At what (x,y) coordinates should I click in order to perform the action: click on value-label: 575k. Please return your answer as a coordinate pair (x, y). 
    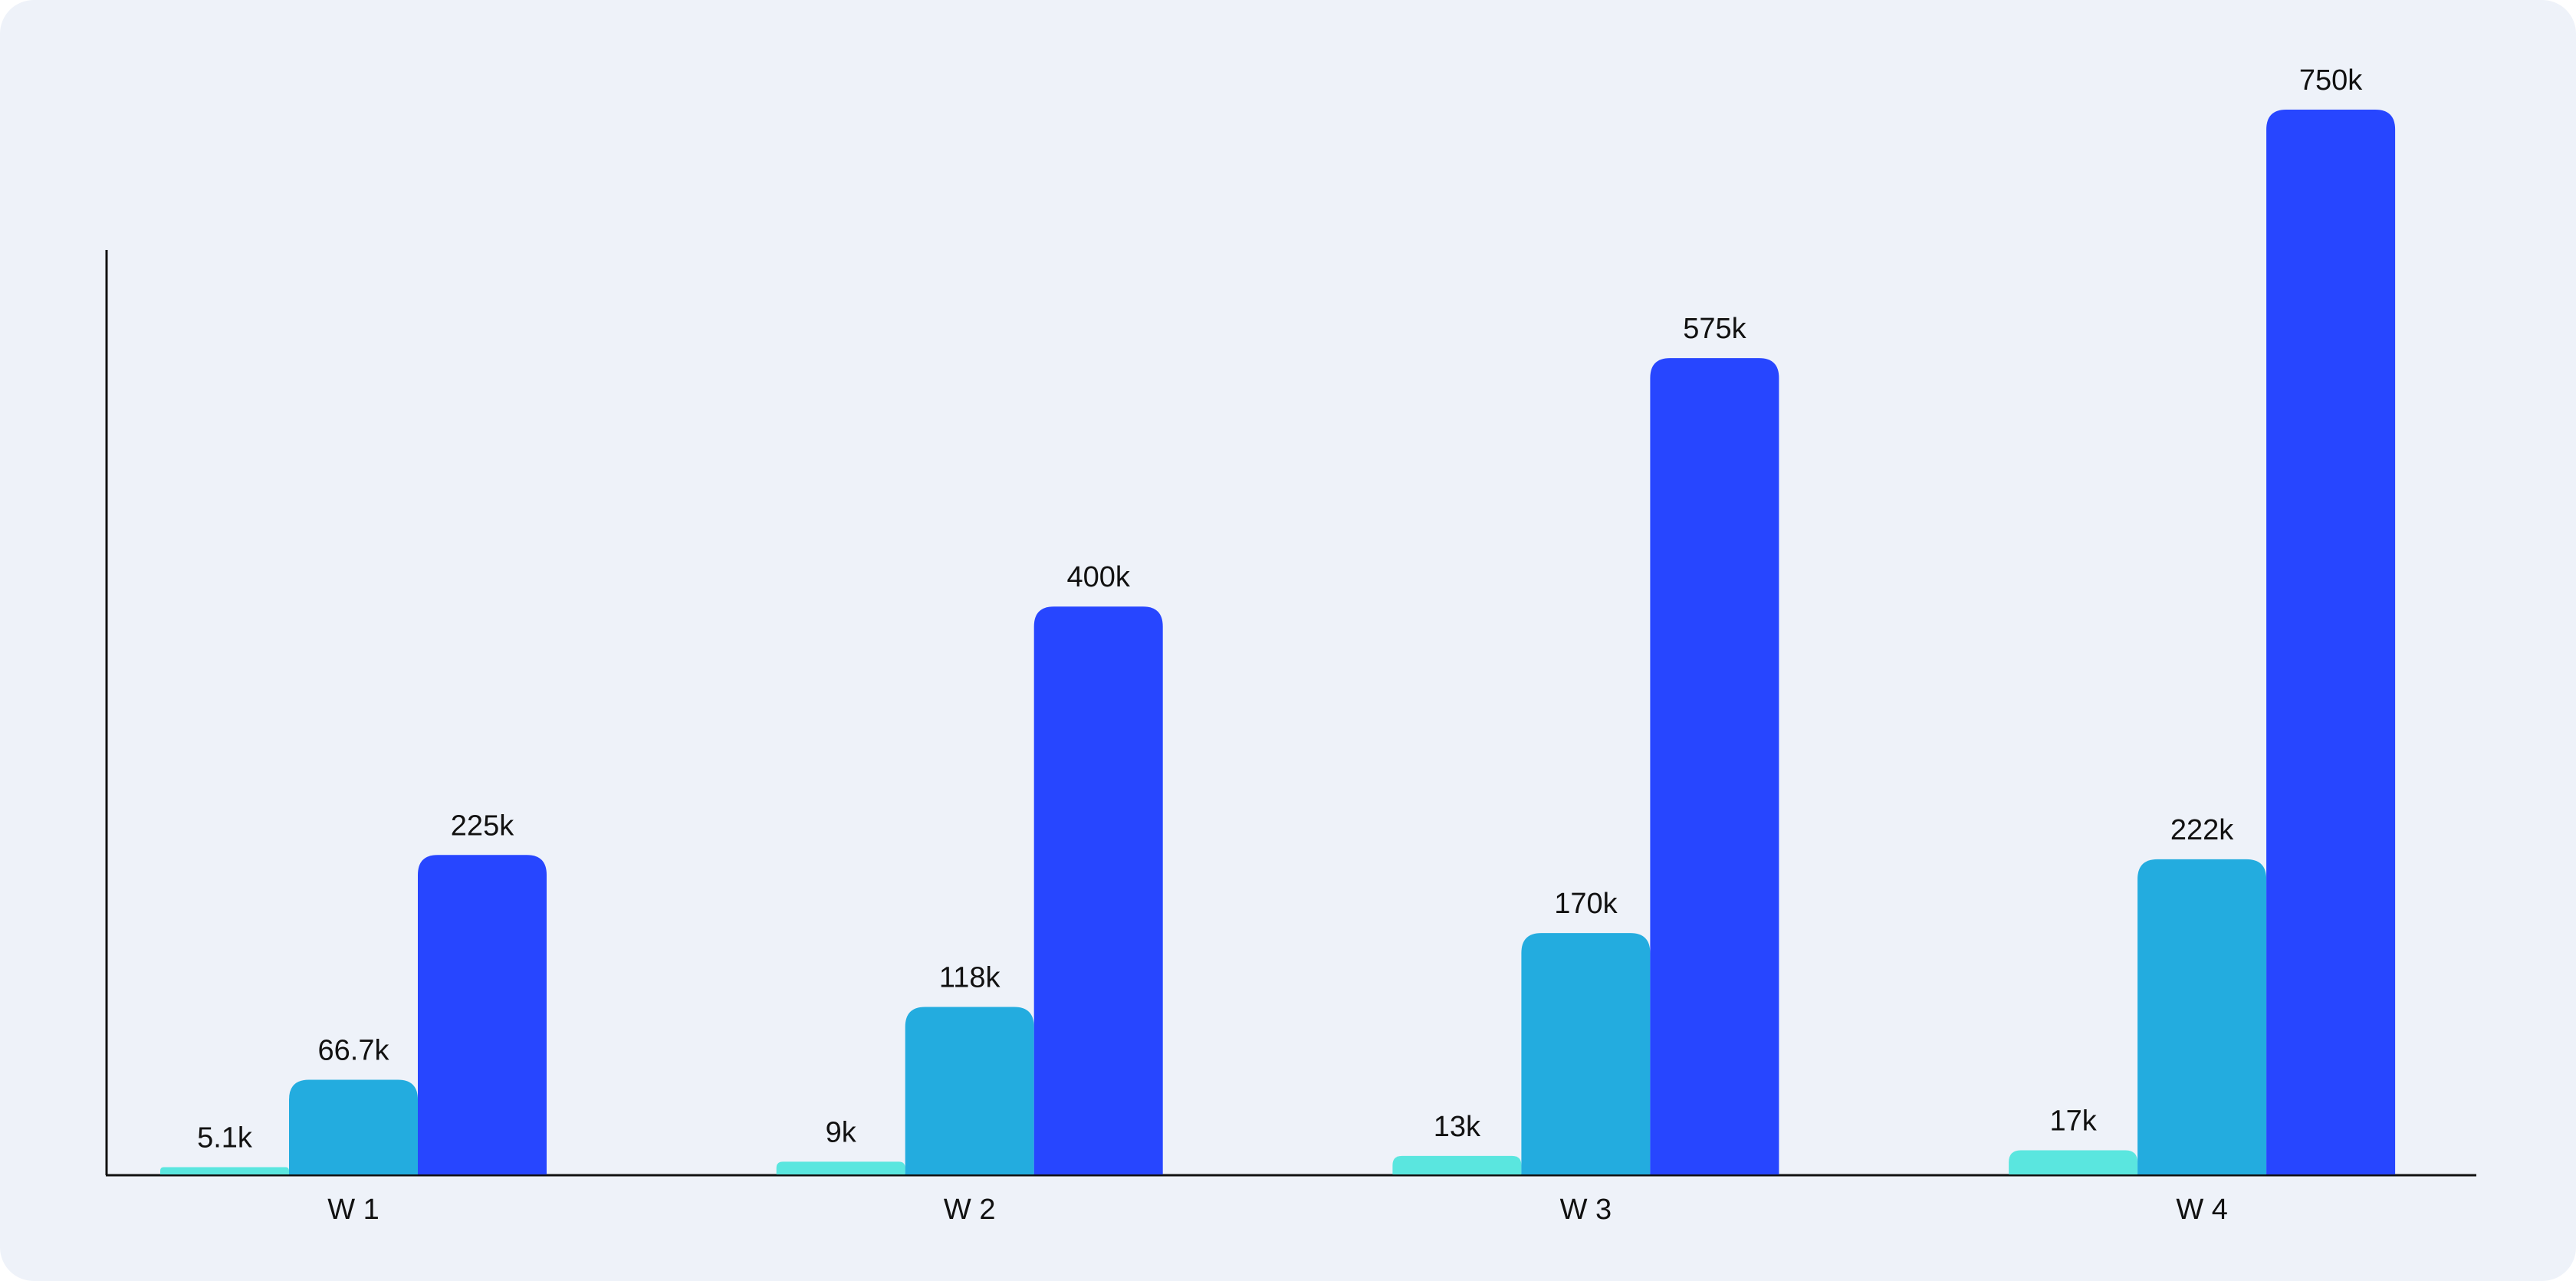
    Looking at the image, I should click on (1715, 329).